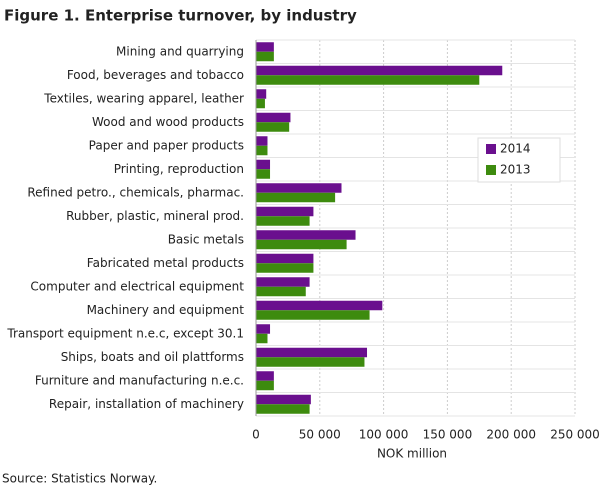 This screenshot has height=488, width=609. I want to click on x-axis-label: NOK million, so click(412, 454).